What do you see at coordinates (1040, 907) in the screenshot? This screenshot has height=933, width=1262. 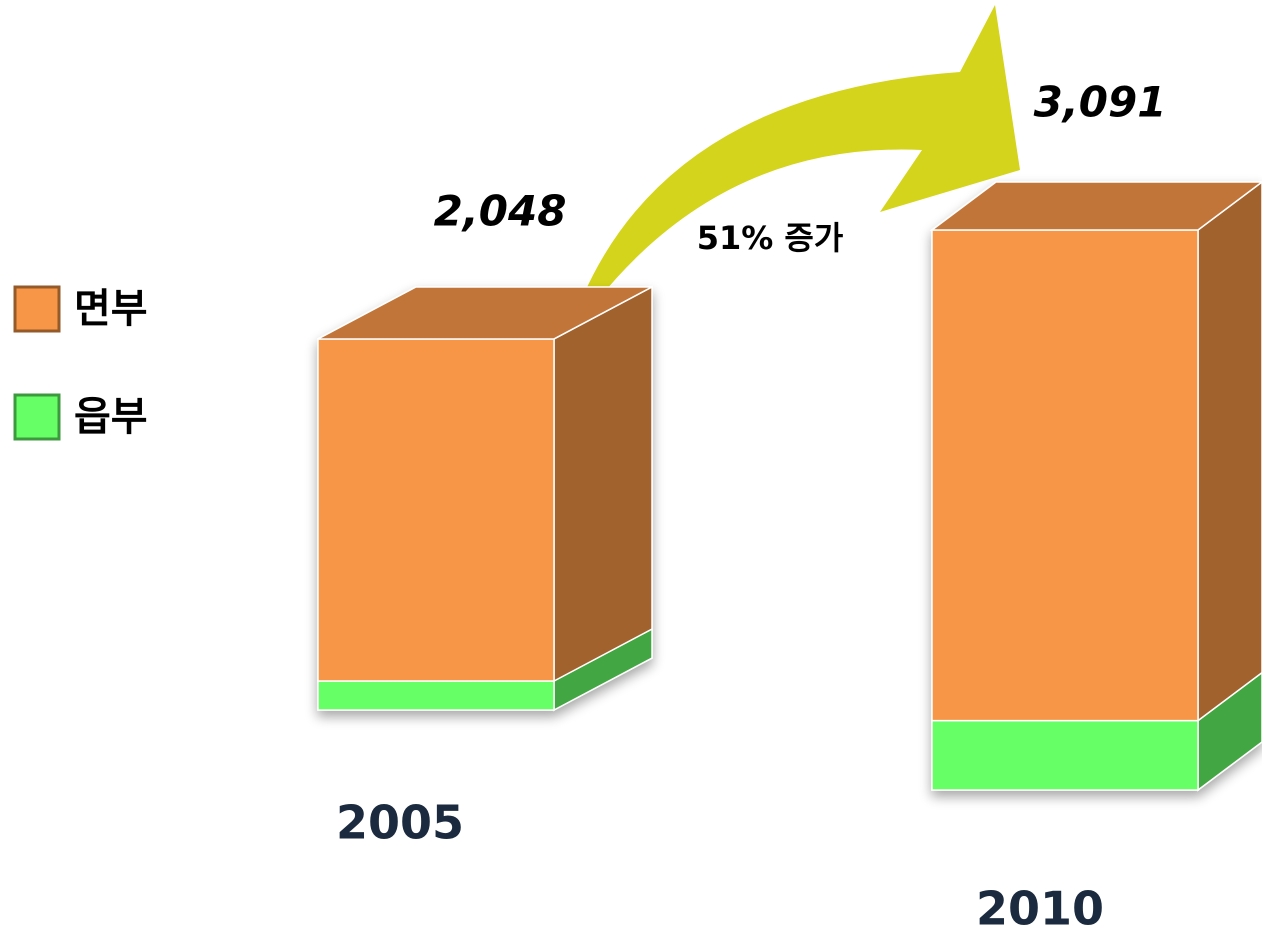 I see `category-label: 2010` at bounding box center [1040, 907].